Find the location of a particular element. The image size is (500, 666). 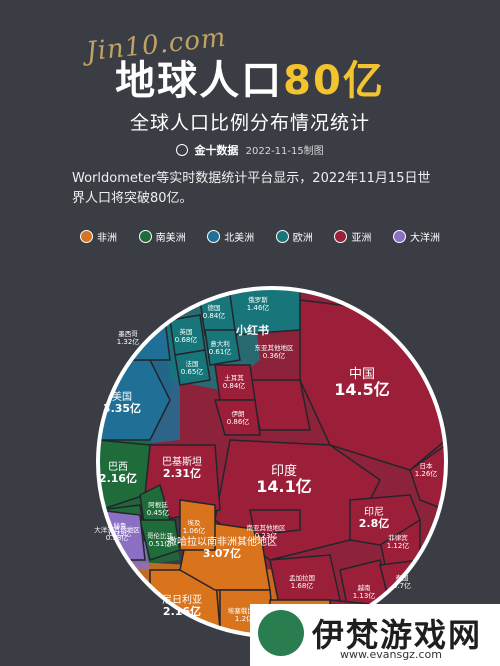

region-name-label: 印度 is located at coordinates (284, 471).